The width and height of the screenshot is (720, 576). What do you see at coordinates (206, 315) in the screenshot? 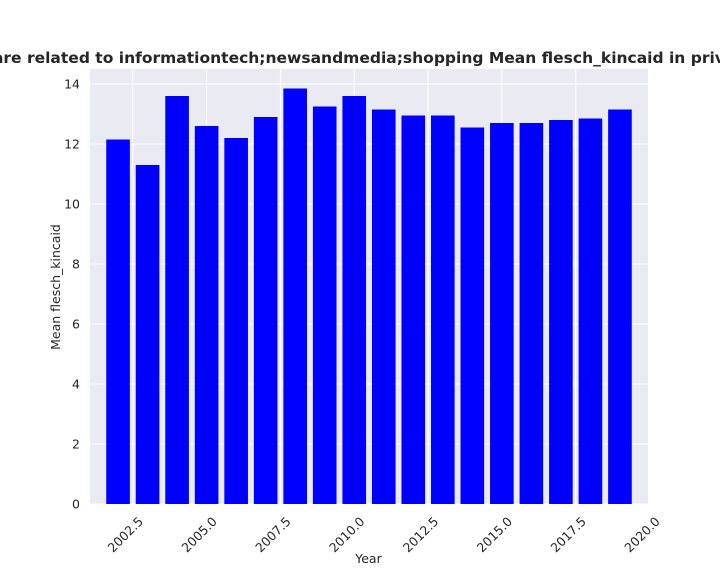
I see `bar-2005` at bounding box center [206, 315].